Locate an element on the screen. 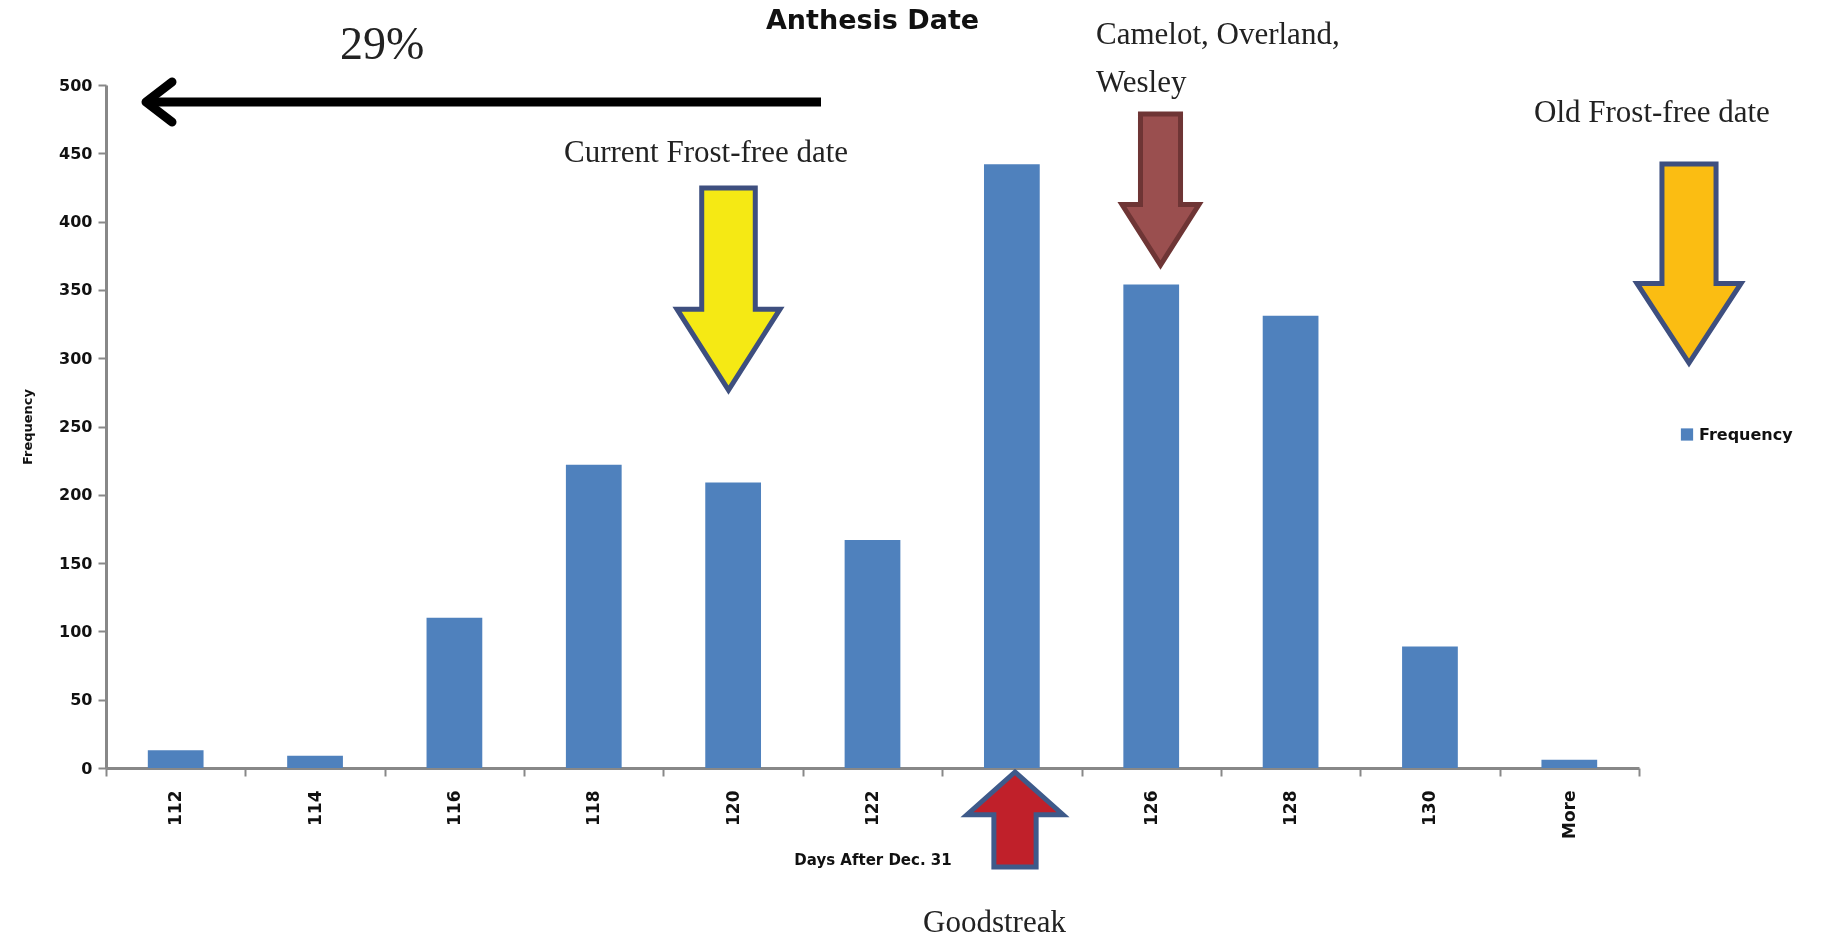  x-tick-label: 114 is located at coordinates (314, 808).